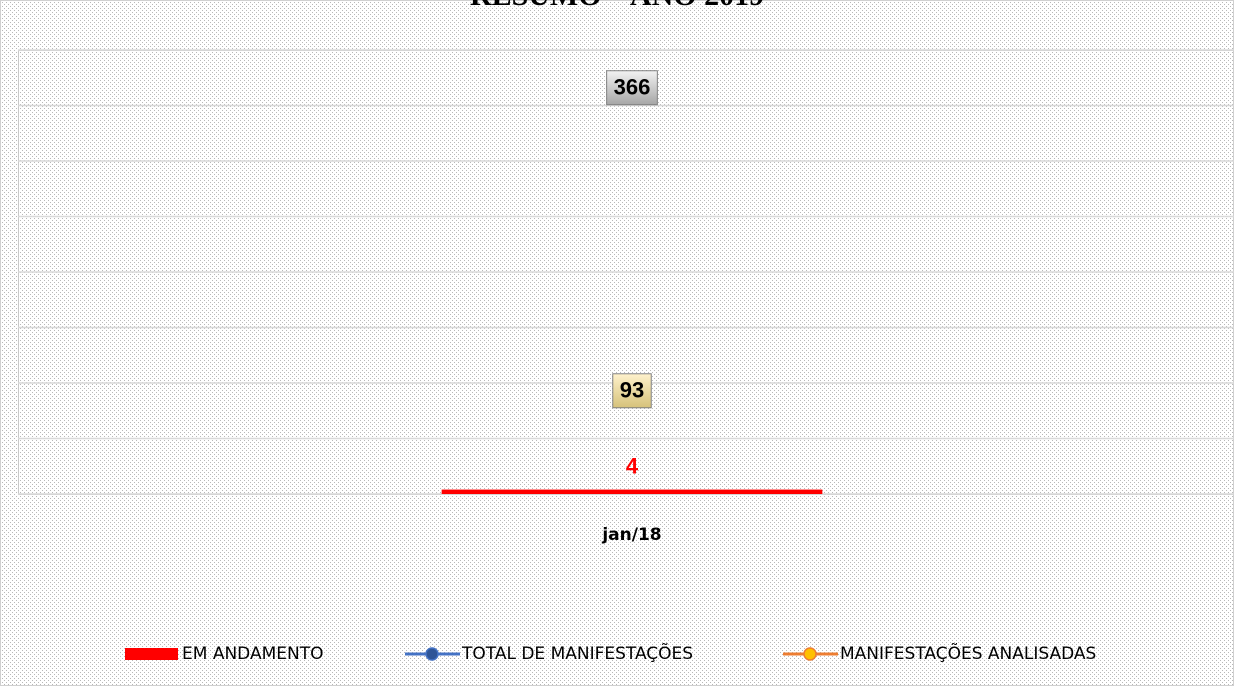 Image resolution: width=1234 pixels, height=686 pixels. Describe the element at coordinates (252, 654) in the screenshot. I see `legend-label: EM ANDAMENTO` at that location.